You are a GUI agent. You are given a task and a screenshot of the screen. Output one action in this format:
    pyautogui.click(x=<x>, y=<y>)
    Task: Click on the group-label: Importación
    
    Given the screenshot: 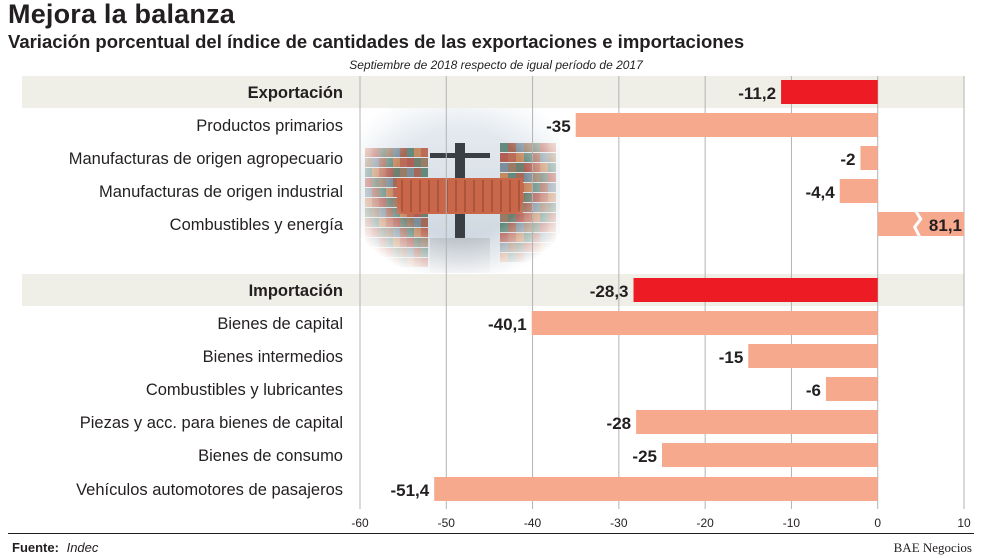 What is the action you would take?
    pyautogui.click(x=296, y=291)
    